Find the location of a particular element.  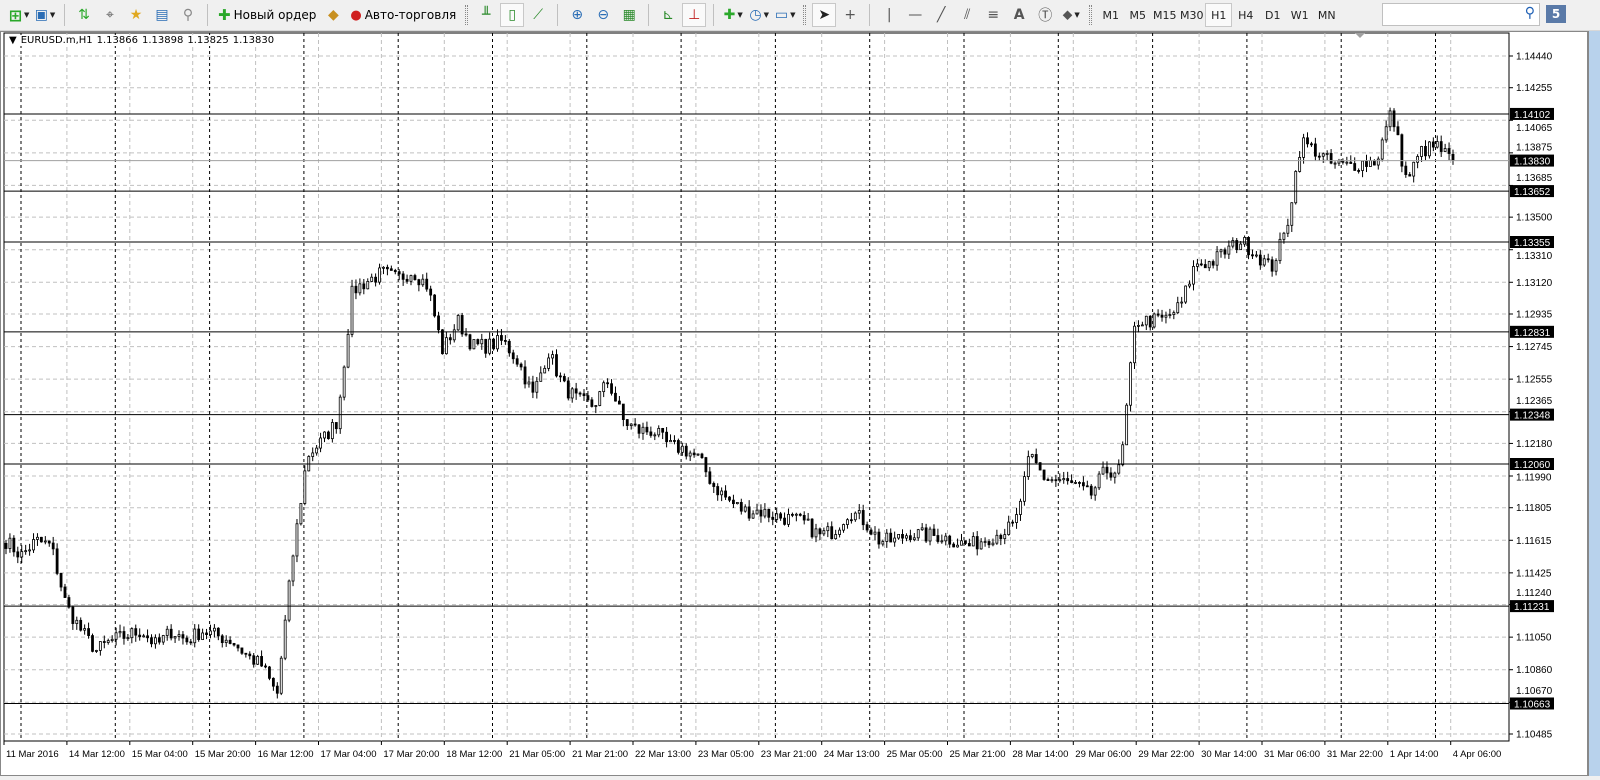

price-tick-label: 1.13500 is located at coordinates (1534, 218).